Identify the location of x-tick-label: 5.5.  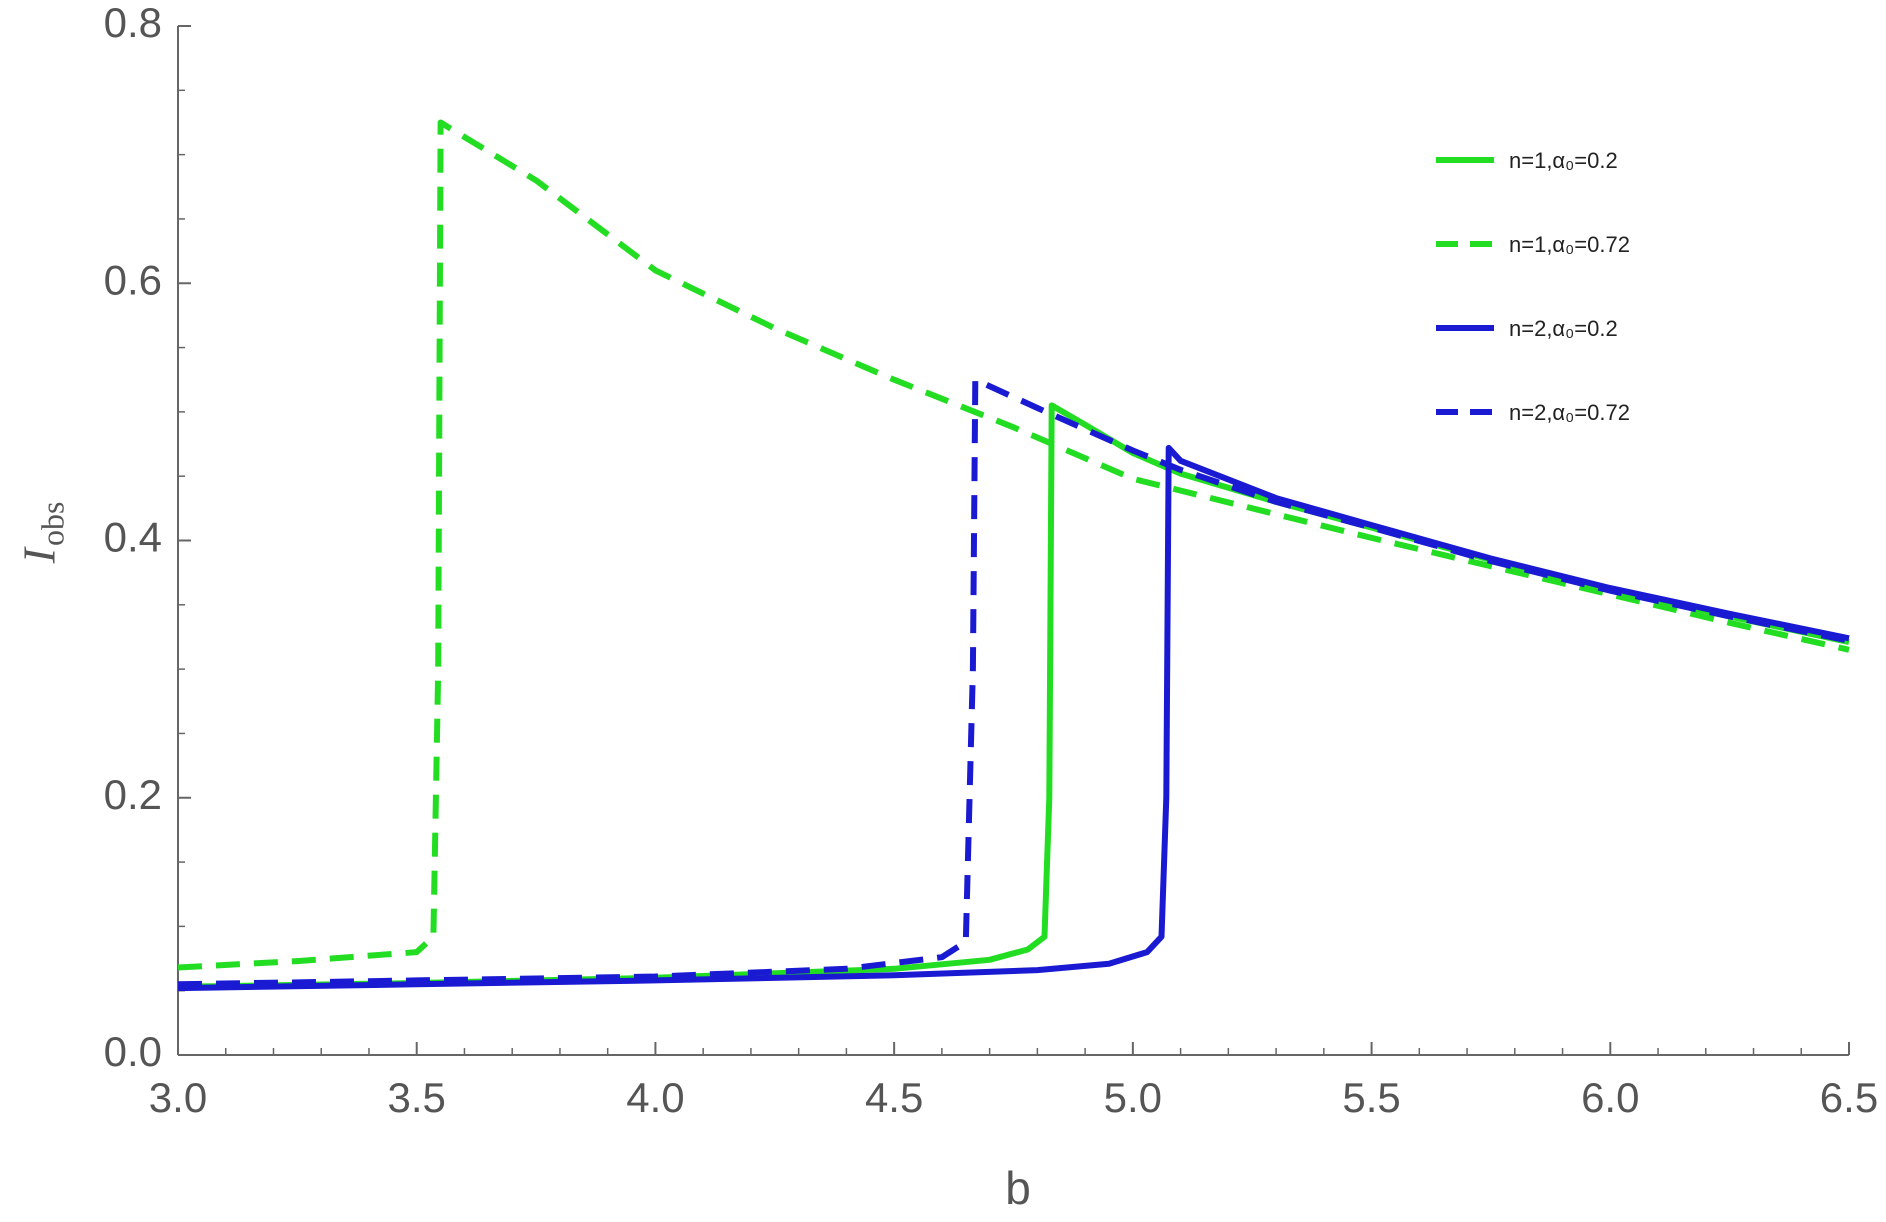
(1371, 1097).